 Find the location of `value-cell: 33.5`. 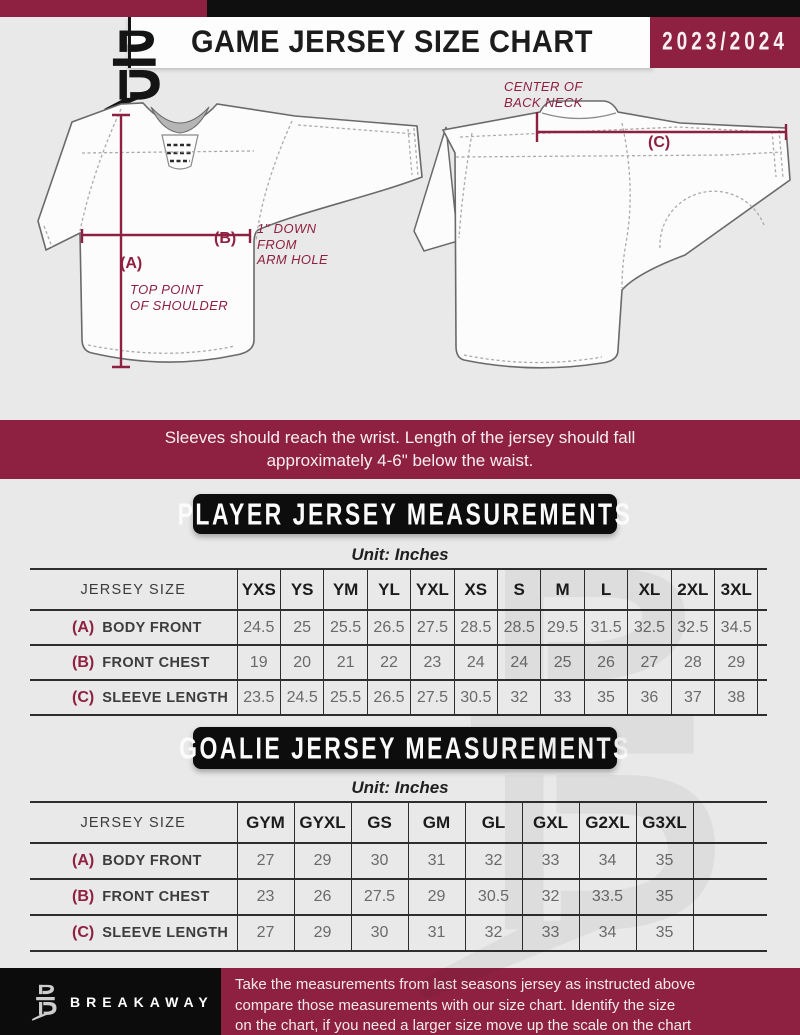

value-cell: 33.5 is located at coordinates (607, 897).